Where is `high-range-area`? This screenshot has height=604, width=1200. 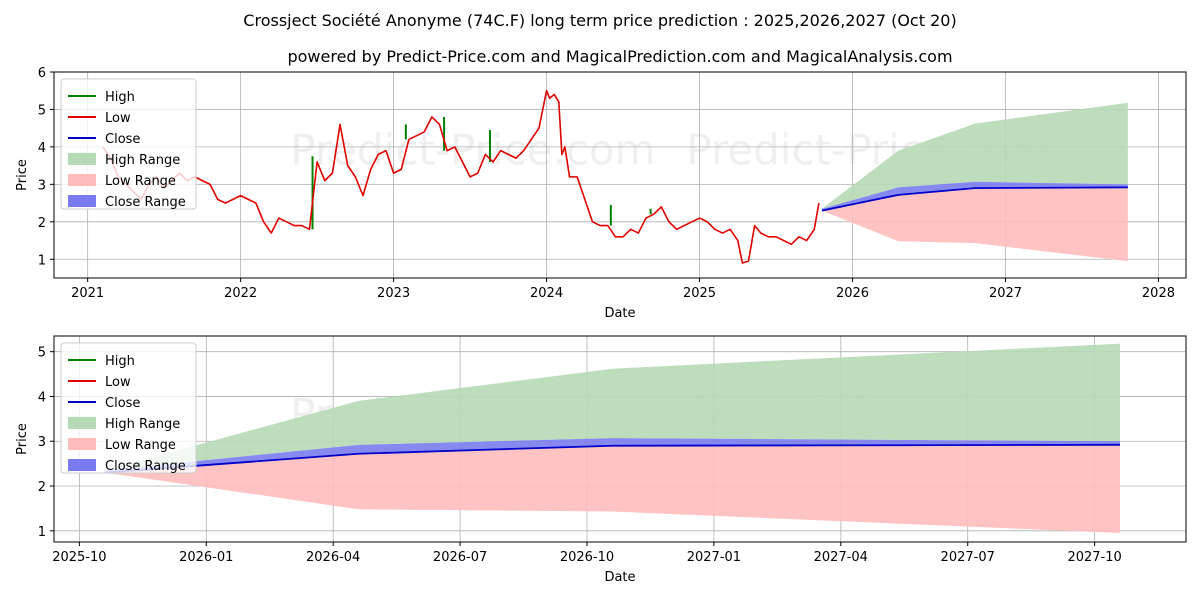 high-range-area is located at coordinates (974, 155).